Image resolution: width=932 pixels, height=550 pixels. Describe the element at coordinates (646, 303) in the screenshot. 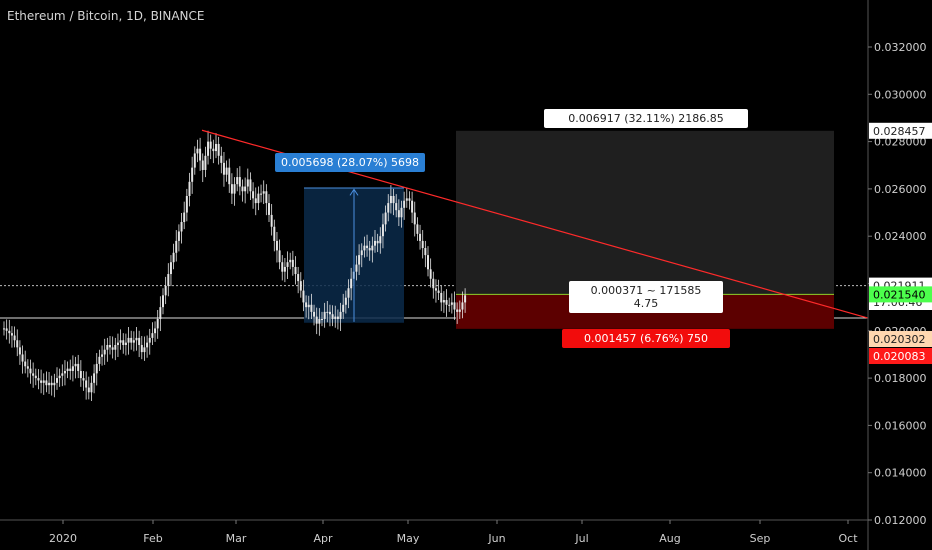

I see `risk-reward-line2: 4.75` at that location.